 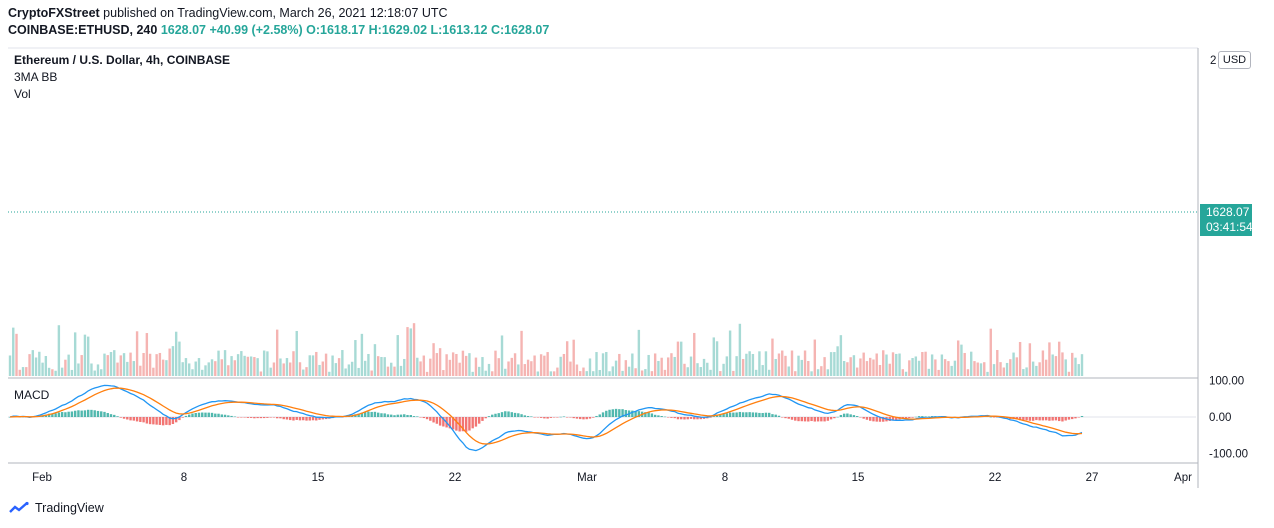 What do you see at coordinates (42, 478) in the screenshot?
I see `time-tick-label: Feb` at bounding box center [42, 478].